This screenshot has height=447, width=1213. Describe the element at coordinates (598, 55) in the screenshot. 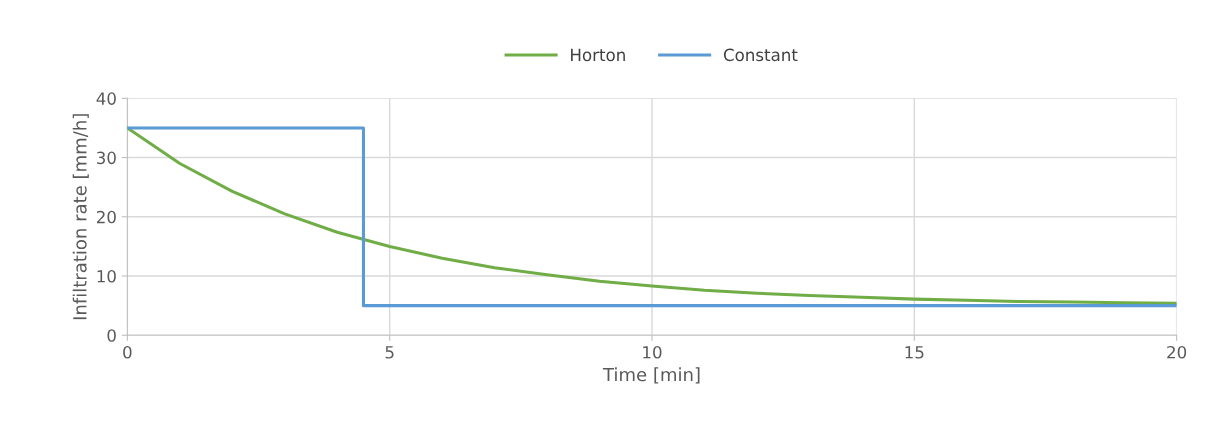

I see `legend-label: Horton` at that location.